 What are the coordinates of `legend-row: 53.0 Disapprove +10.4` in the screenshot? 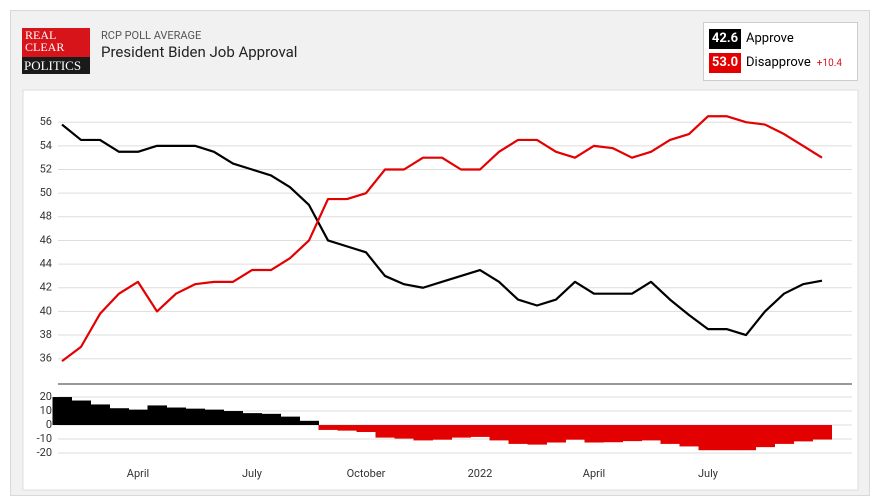 It's located at (775, 63).